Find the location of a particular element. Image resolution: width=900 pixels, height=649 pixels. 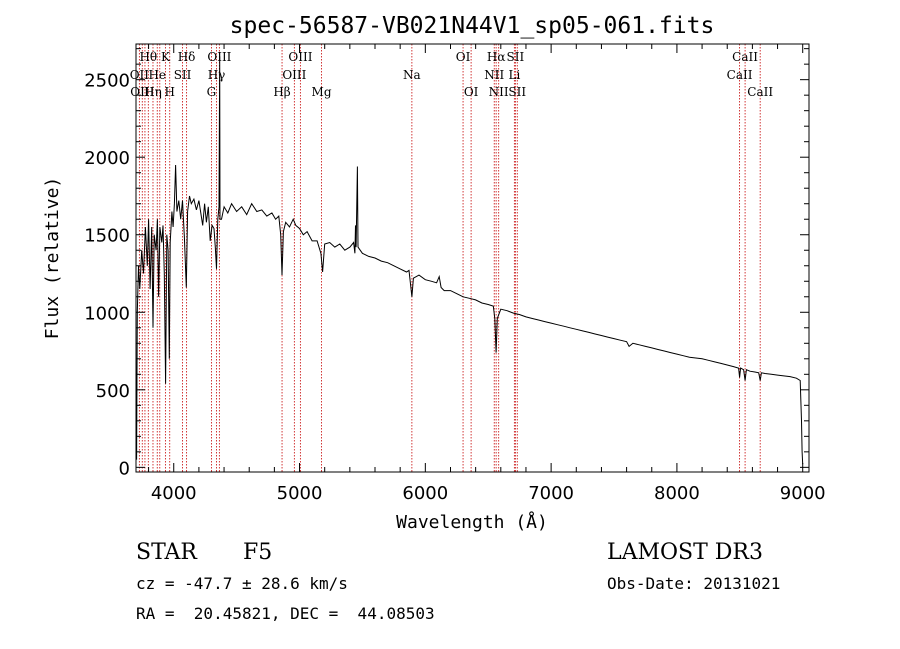

y-axis-label: Flux (relative) is located at coordinates (52, 258).